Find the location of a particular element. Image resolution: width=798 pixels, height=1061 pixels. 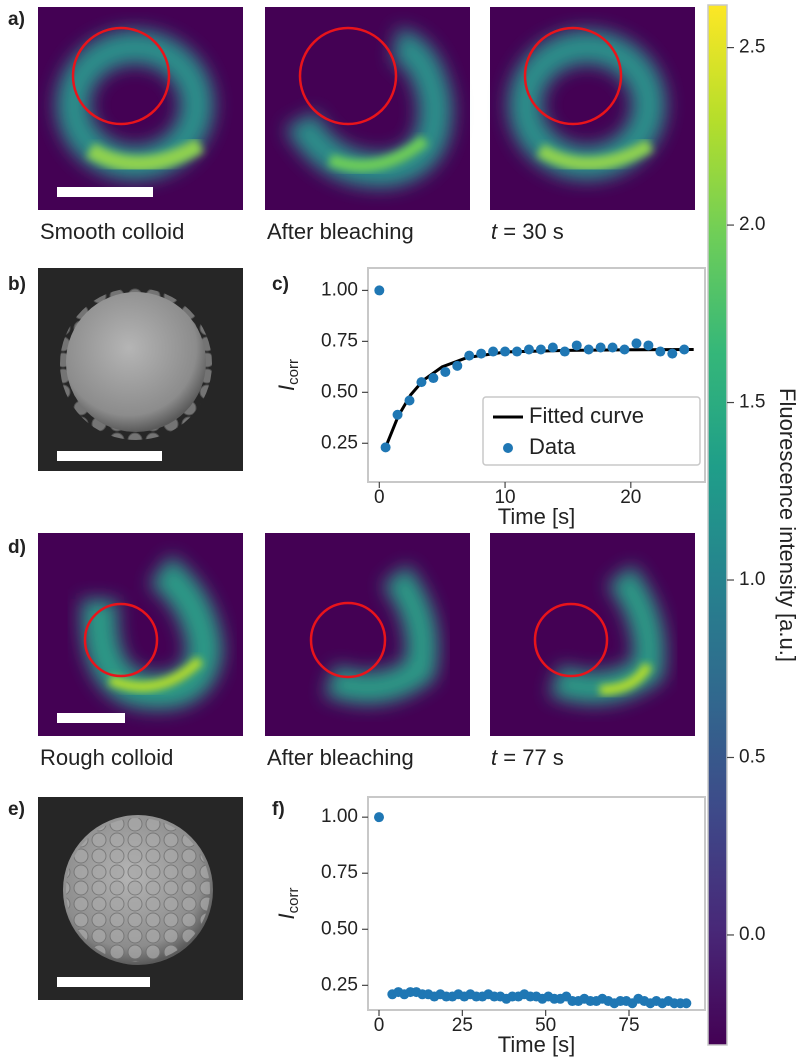

legend-swatch is located at coordinates (508, 448).